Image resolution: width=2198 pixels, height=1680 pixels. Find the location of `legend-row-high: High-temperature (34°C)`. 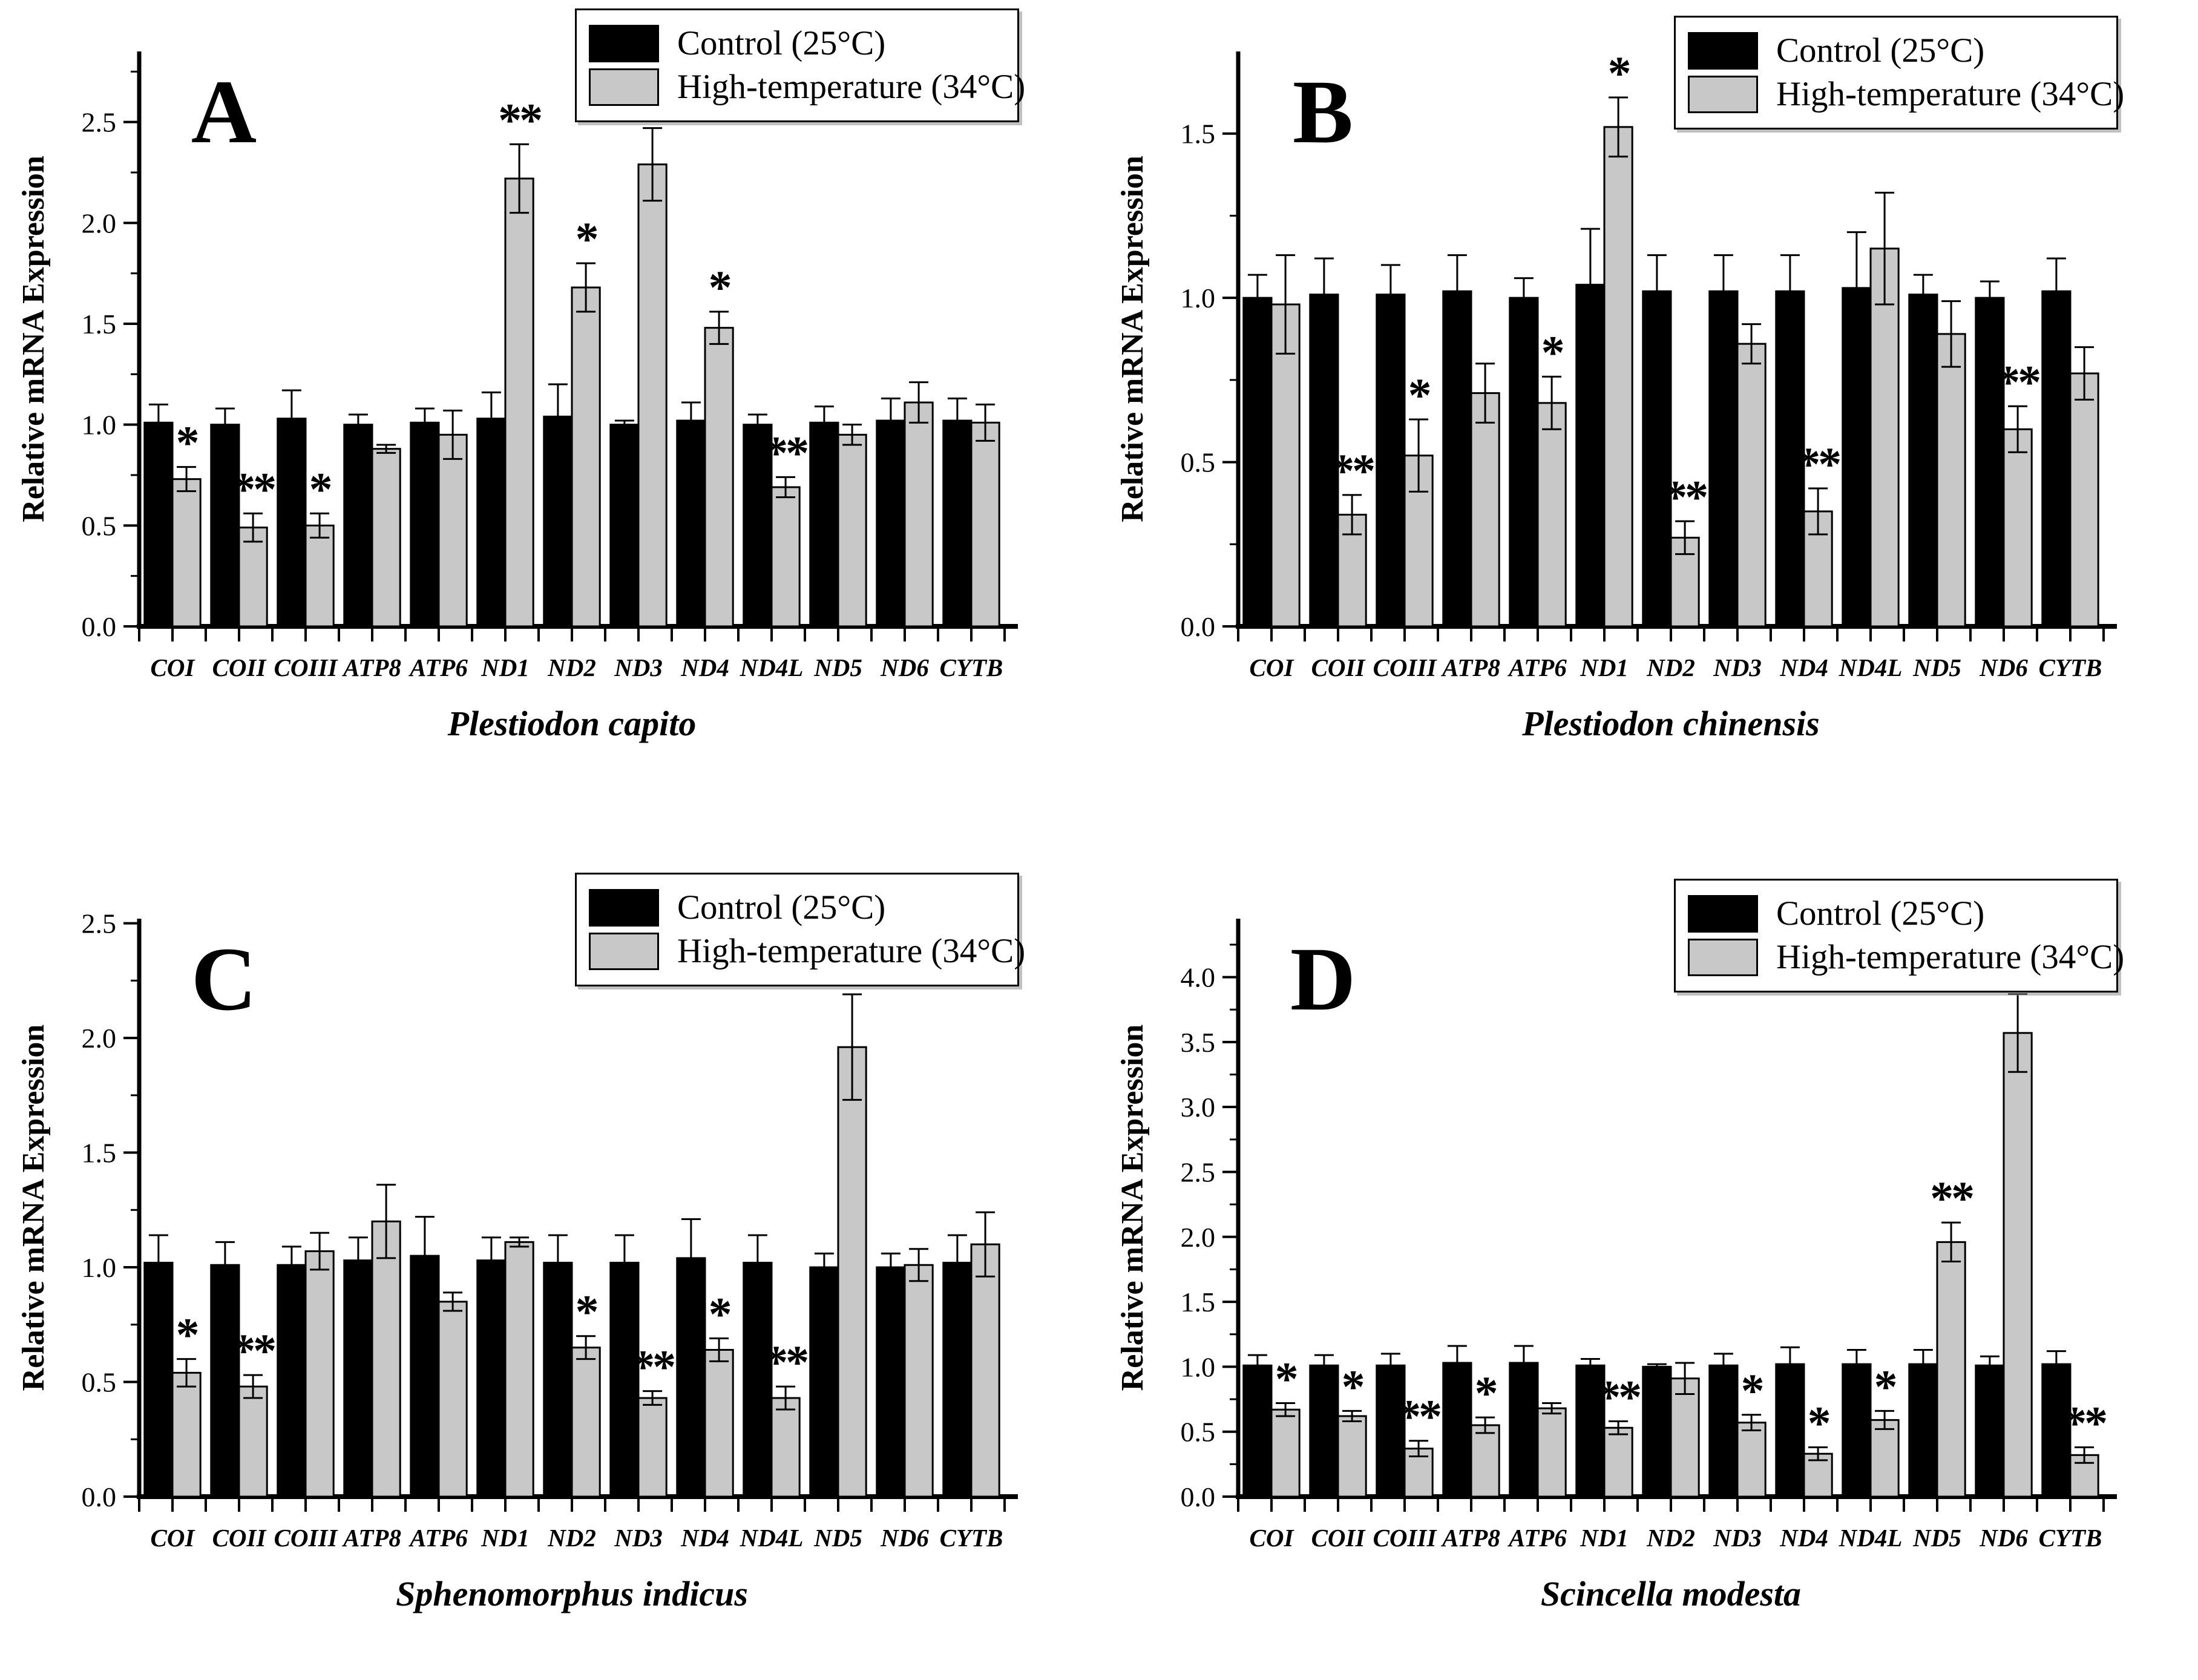

legend-row-high: High-temperature (34°C) is located at coordinates (807, 87).